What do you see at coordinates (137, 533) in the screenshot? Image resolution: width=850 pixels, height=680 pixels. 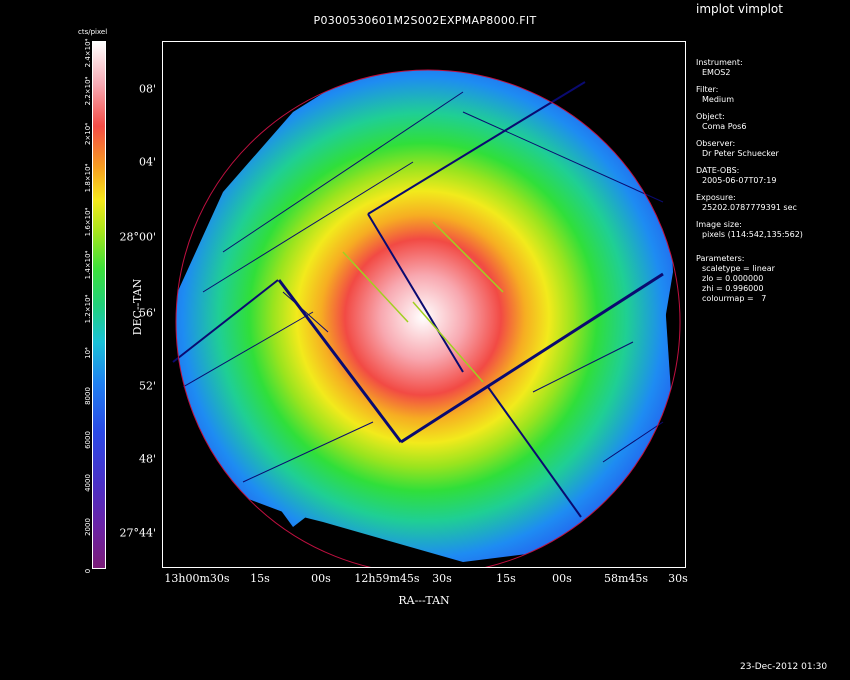 I see `y-tick-label: 27°44'` at bounding box center [137, 533].